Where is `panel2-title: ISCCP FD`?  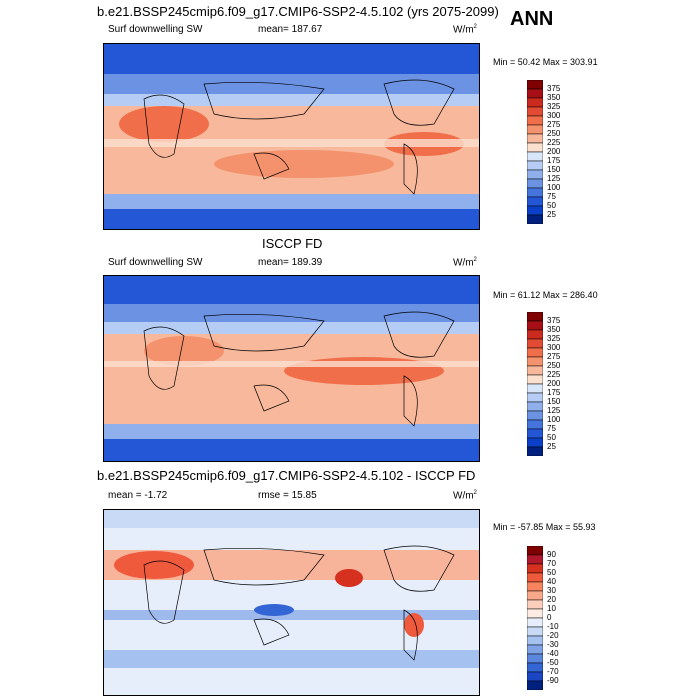 panel2-title: ISCCP FD is located at coordinates (292, 243).